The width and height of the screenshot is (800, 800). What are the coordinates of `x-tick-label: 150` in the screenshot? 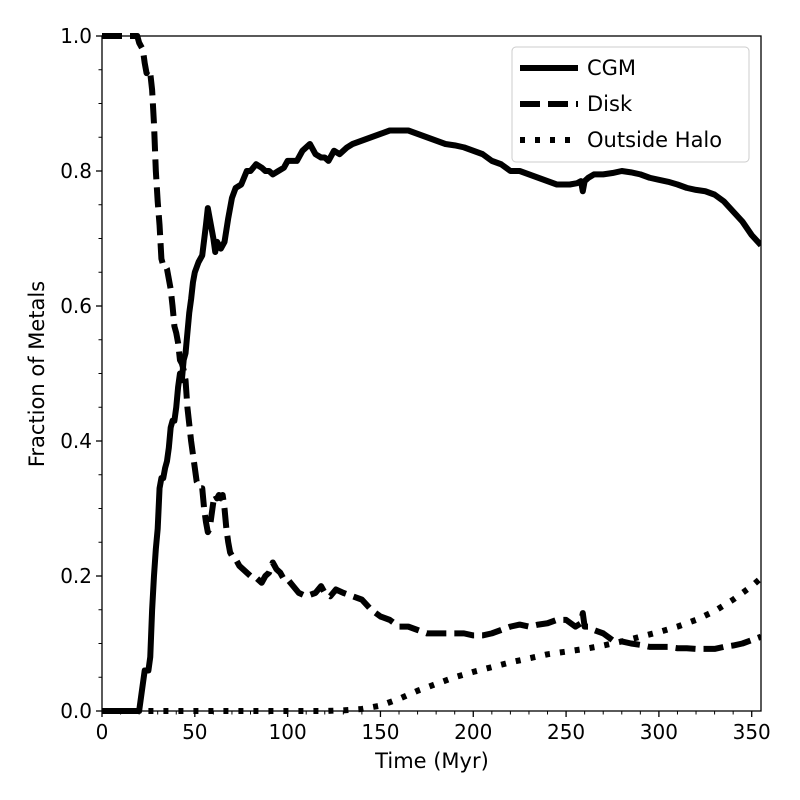 It's located at (380, 732).